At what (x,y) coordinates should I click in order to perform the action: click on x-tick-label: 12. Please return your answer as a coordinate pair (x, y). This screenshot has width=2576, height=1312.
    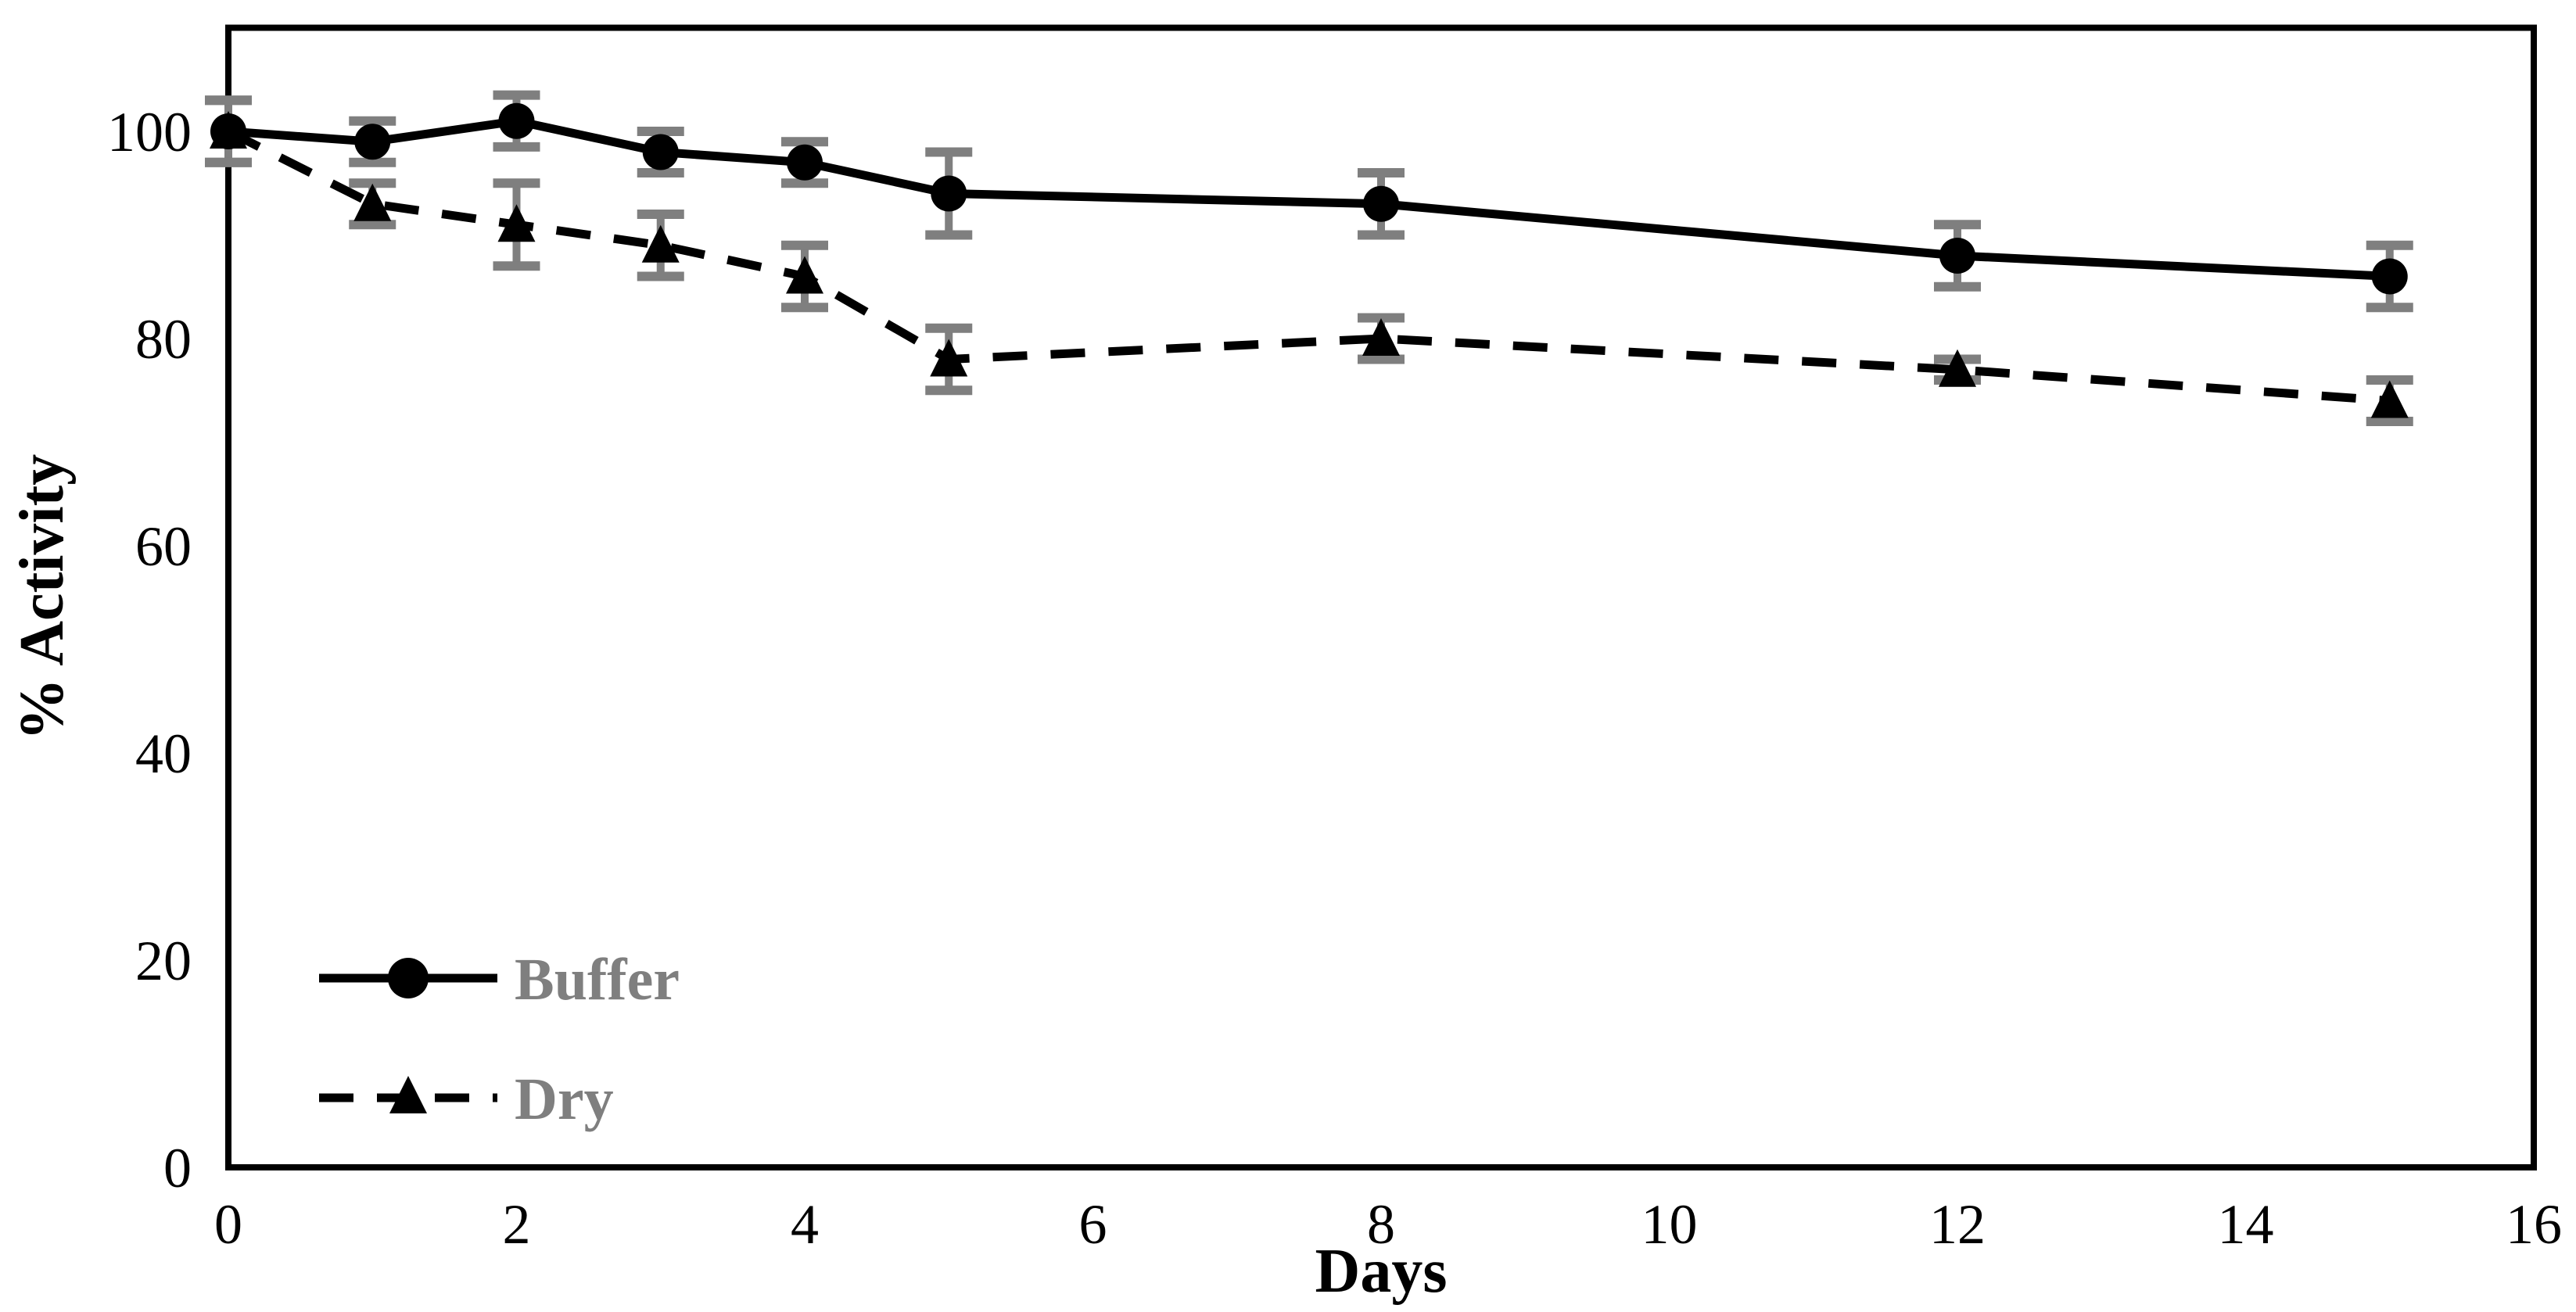
    Looking at the image, I should click on (1957, 1224).